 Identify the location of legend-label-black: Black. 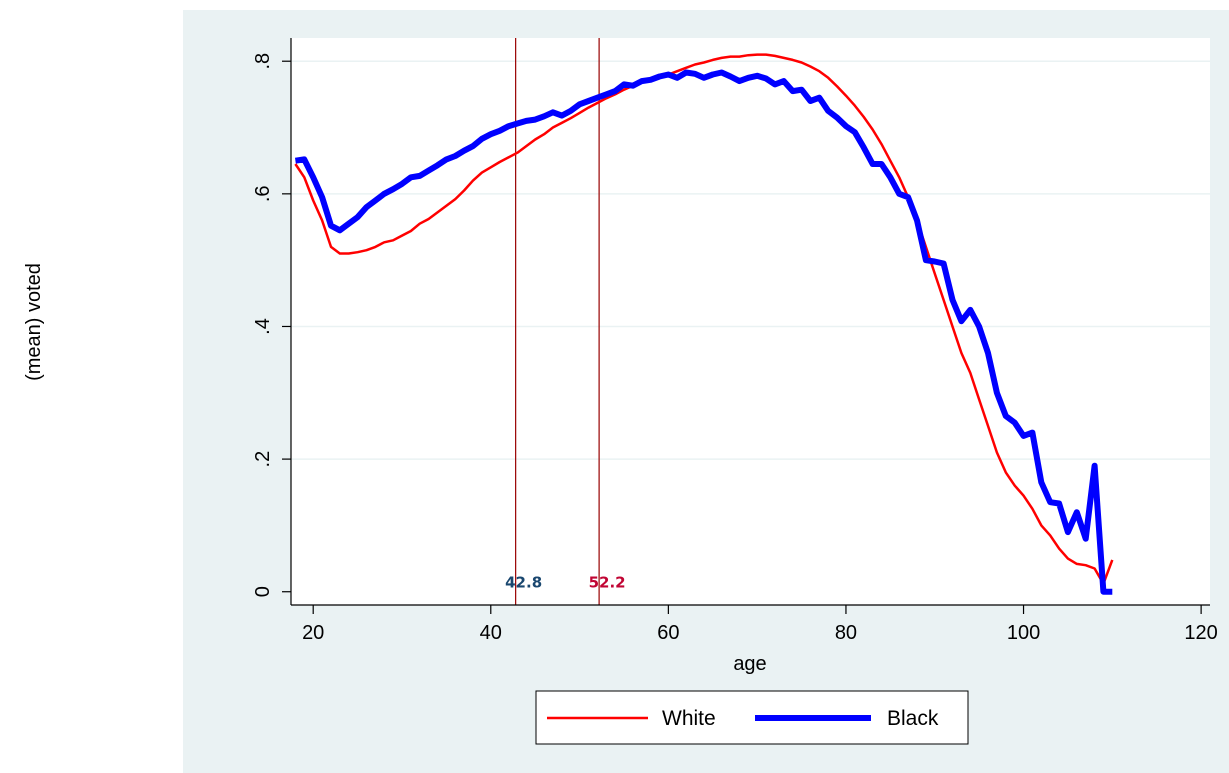
(913, 718).